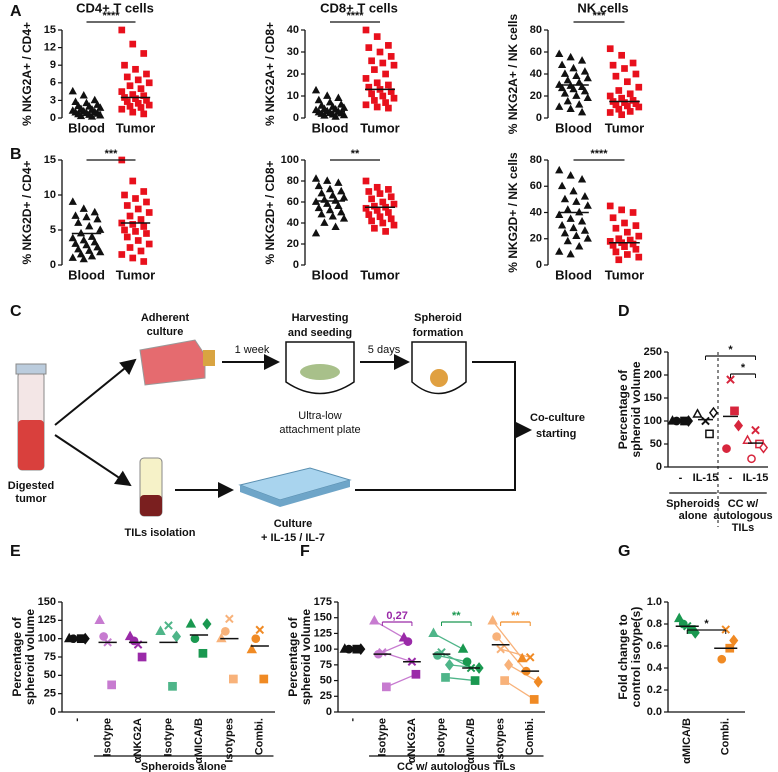  I want to click on label: starting, so click(556, 434).